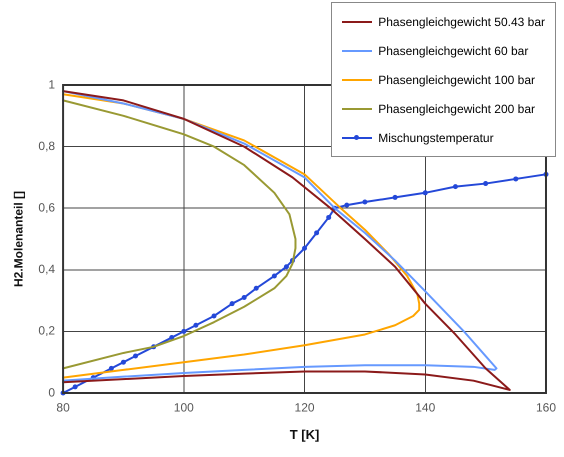 The image size is (564, 457). I want to click on x-tick-label: 80, so click(63, 407).